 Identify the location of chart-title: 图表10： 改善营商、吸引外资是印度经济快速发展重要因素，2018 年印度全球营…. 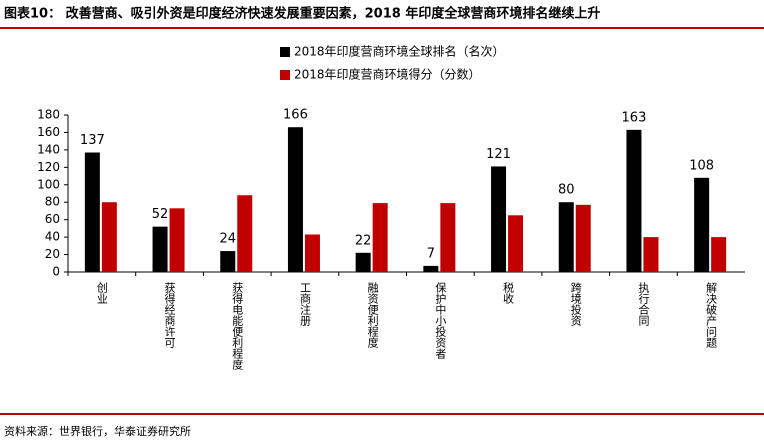
(302, 14).